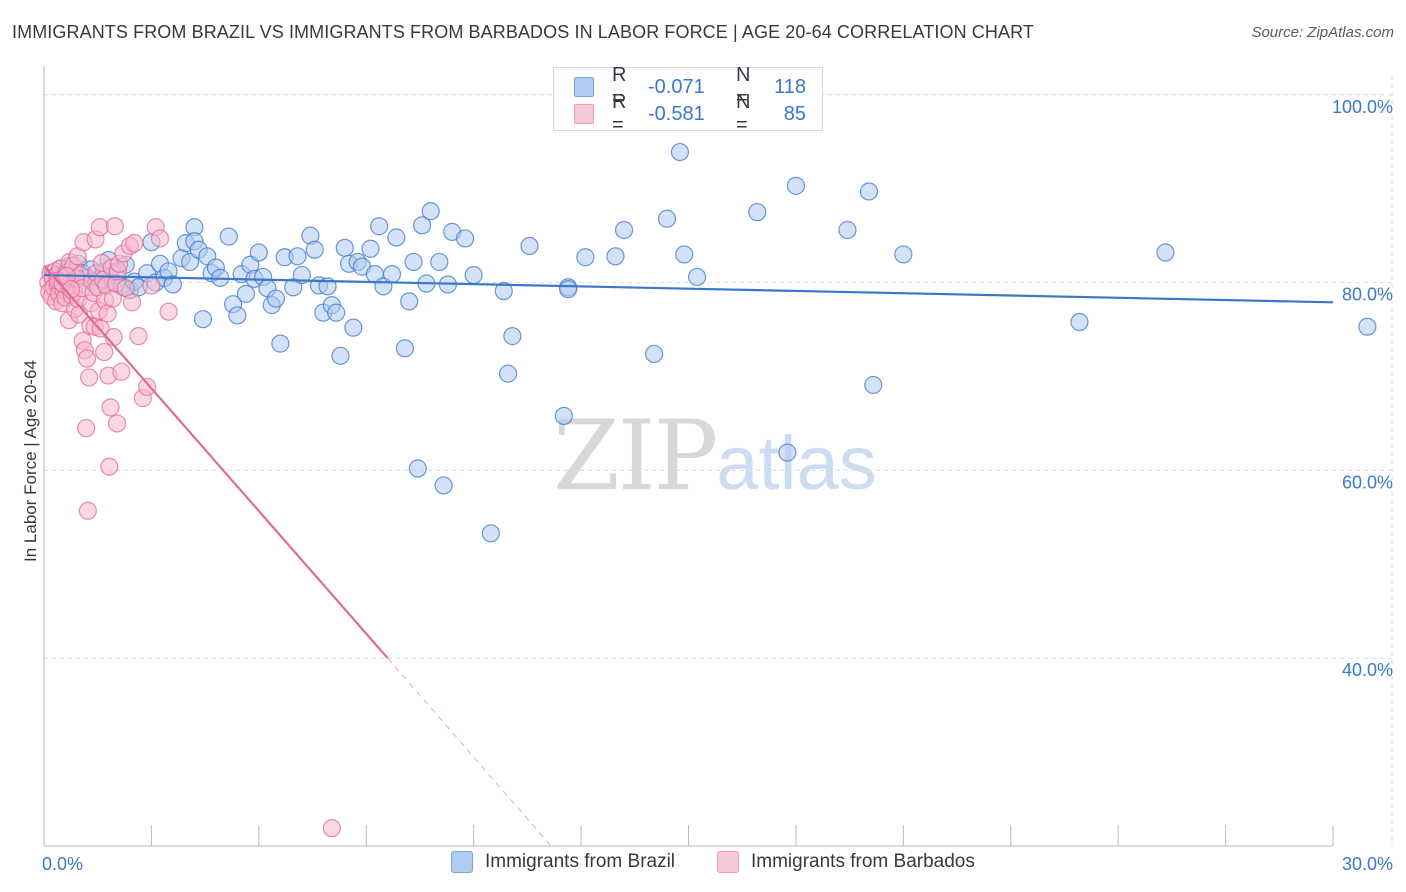 The width and height of the screenshot is (1406, 892). I want to click on watermark: ZIPatlas, so click(715, 456).